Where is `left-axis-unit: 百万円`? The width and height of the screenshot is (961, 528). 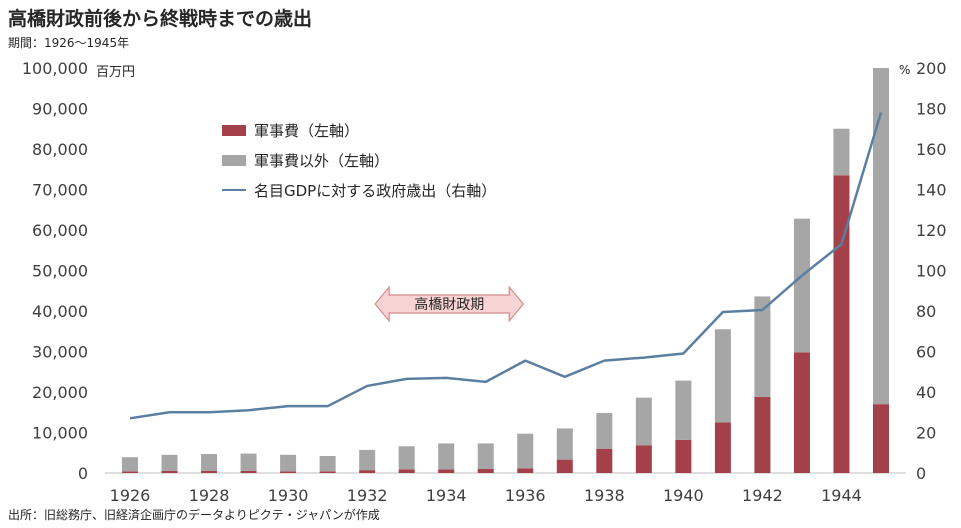 left-axis-unit: 百万円 is located at coordinates (116, 72).